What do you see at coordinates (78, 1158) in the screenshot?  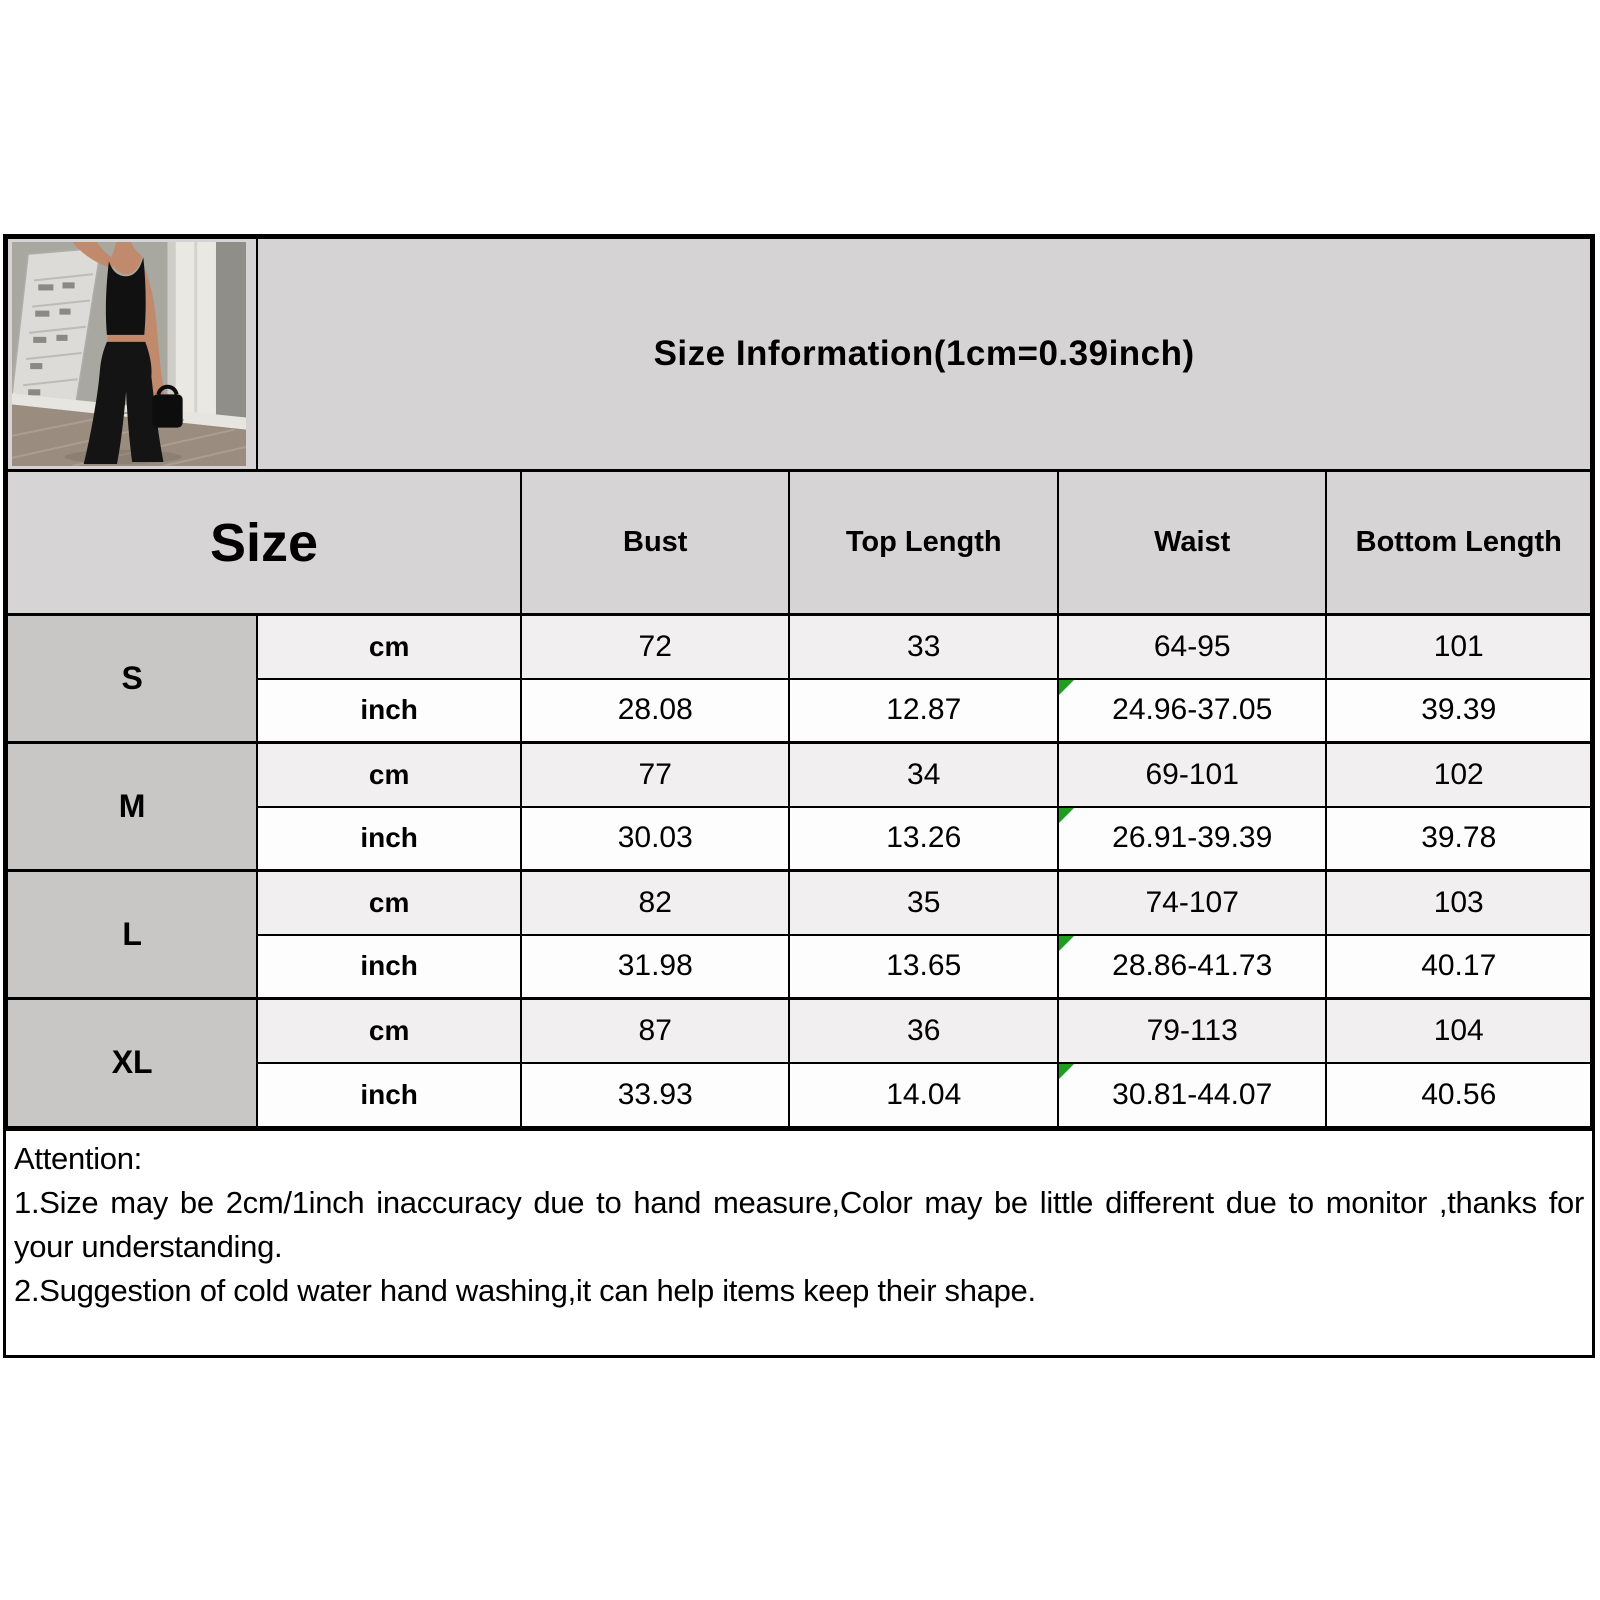 I see `attention-heading: Attention:` at bounding box center [78, 1158].